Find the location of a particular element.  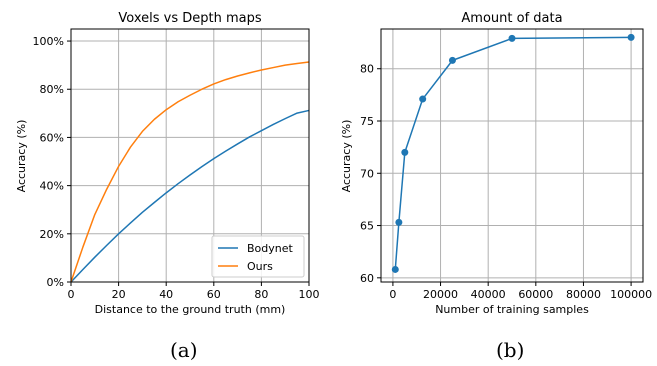

y-tick-label: 100% is located at coordinates (48, 41).